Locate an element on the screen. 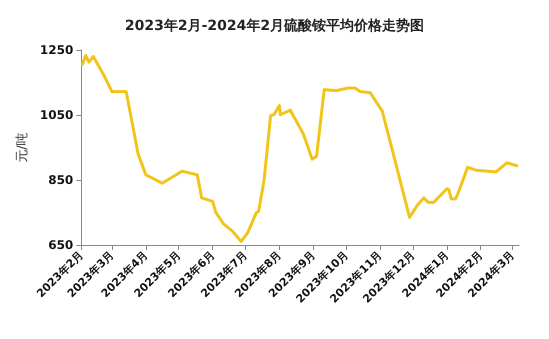  y-tick-label: 1050 is located at coordinates (57, 115).